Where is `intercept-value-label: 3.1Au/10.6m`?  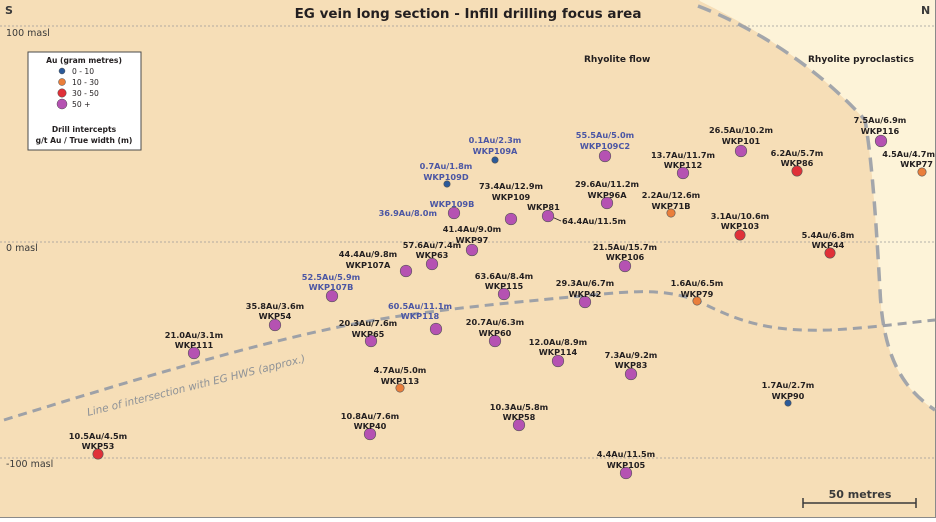 intercept-value-label: 3.1Au/10.6m is located at coordinates (740, 216).